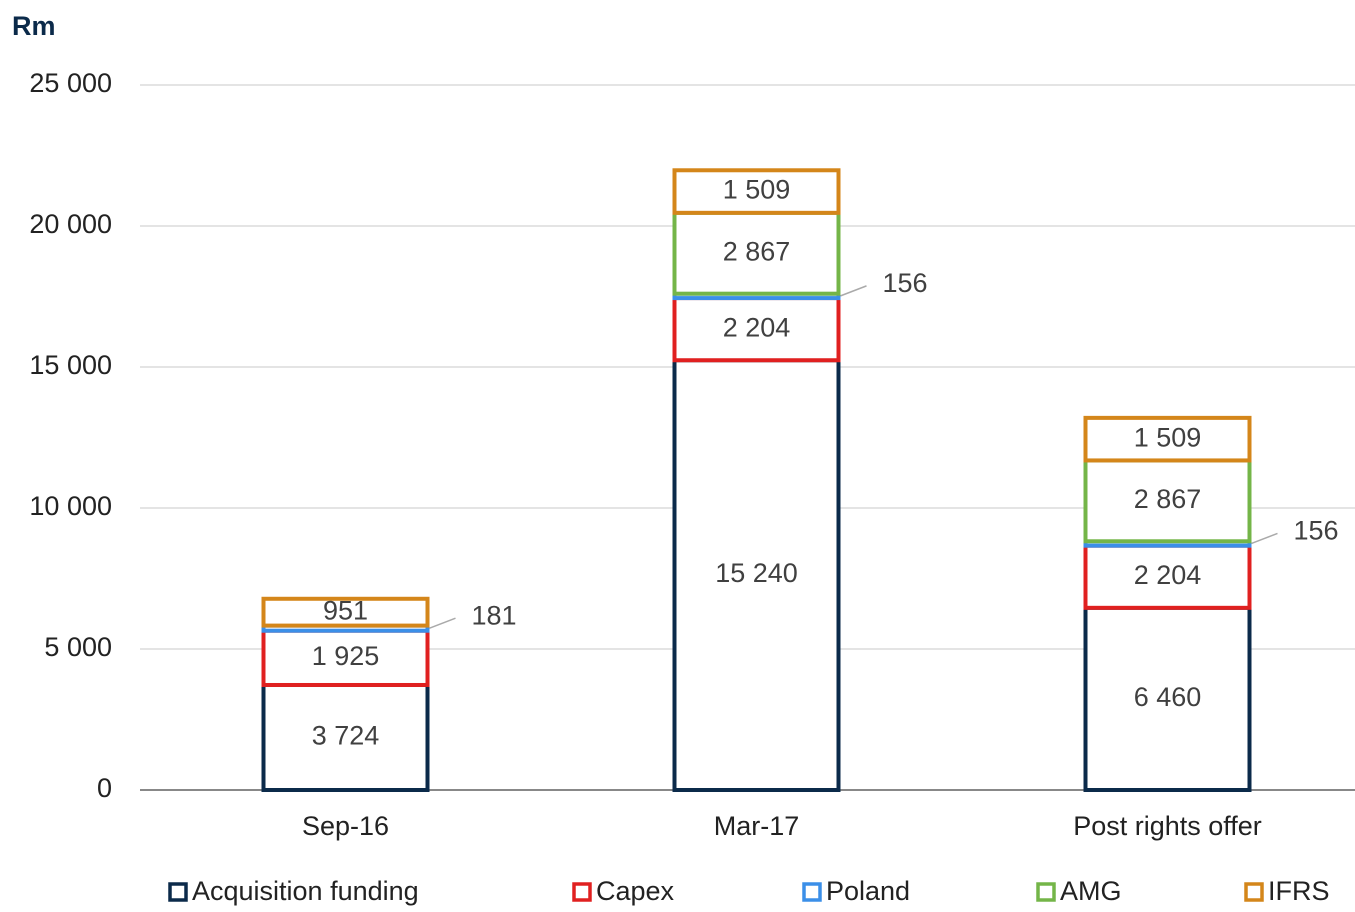  I want to click on x-tick-label: Post rights offer, so click(1167, 826).